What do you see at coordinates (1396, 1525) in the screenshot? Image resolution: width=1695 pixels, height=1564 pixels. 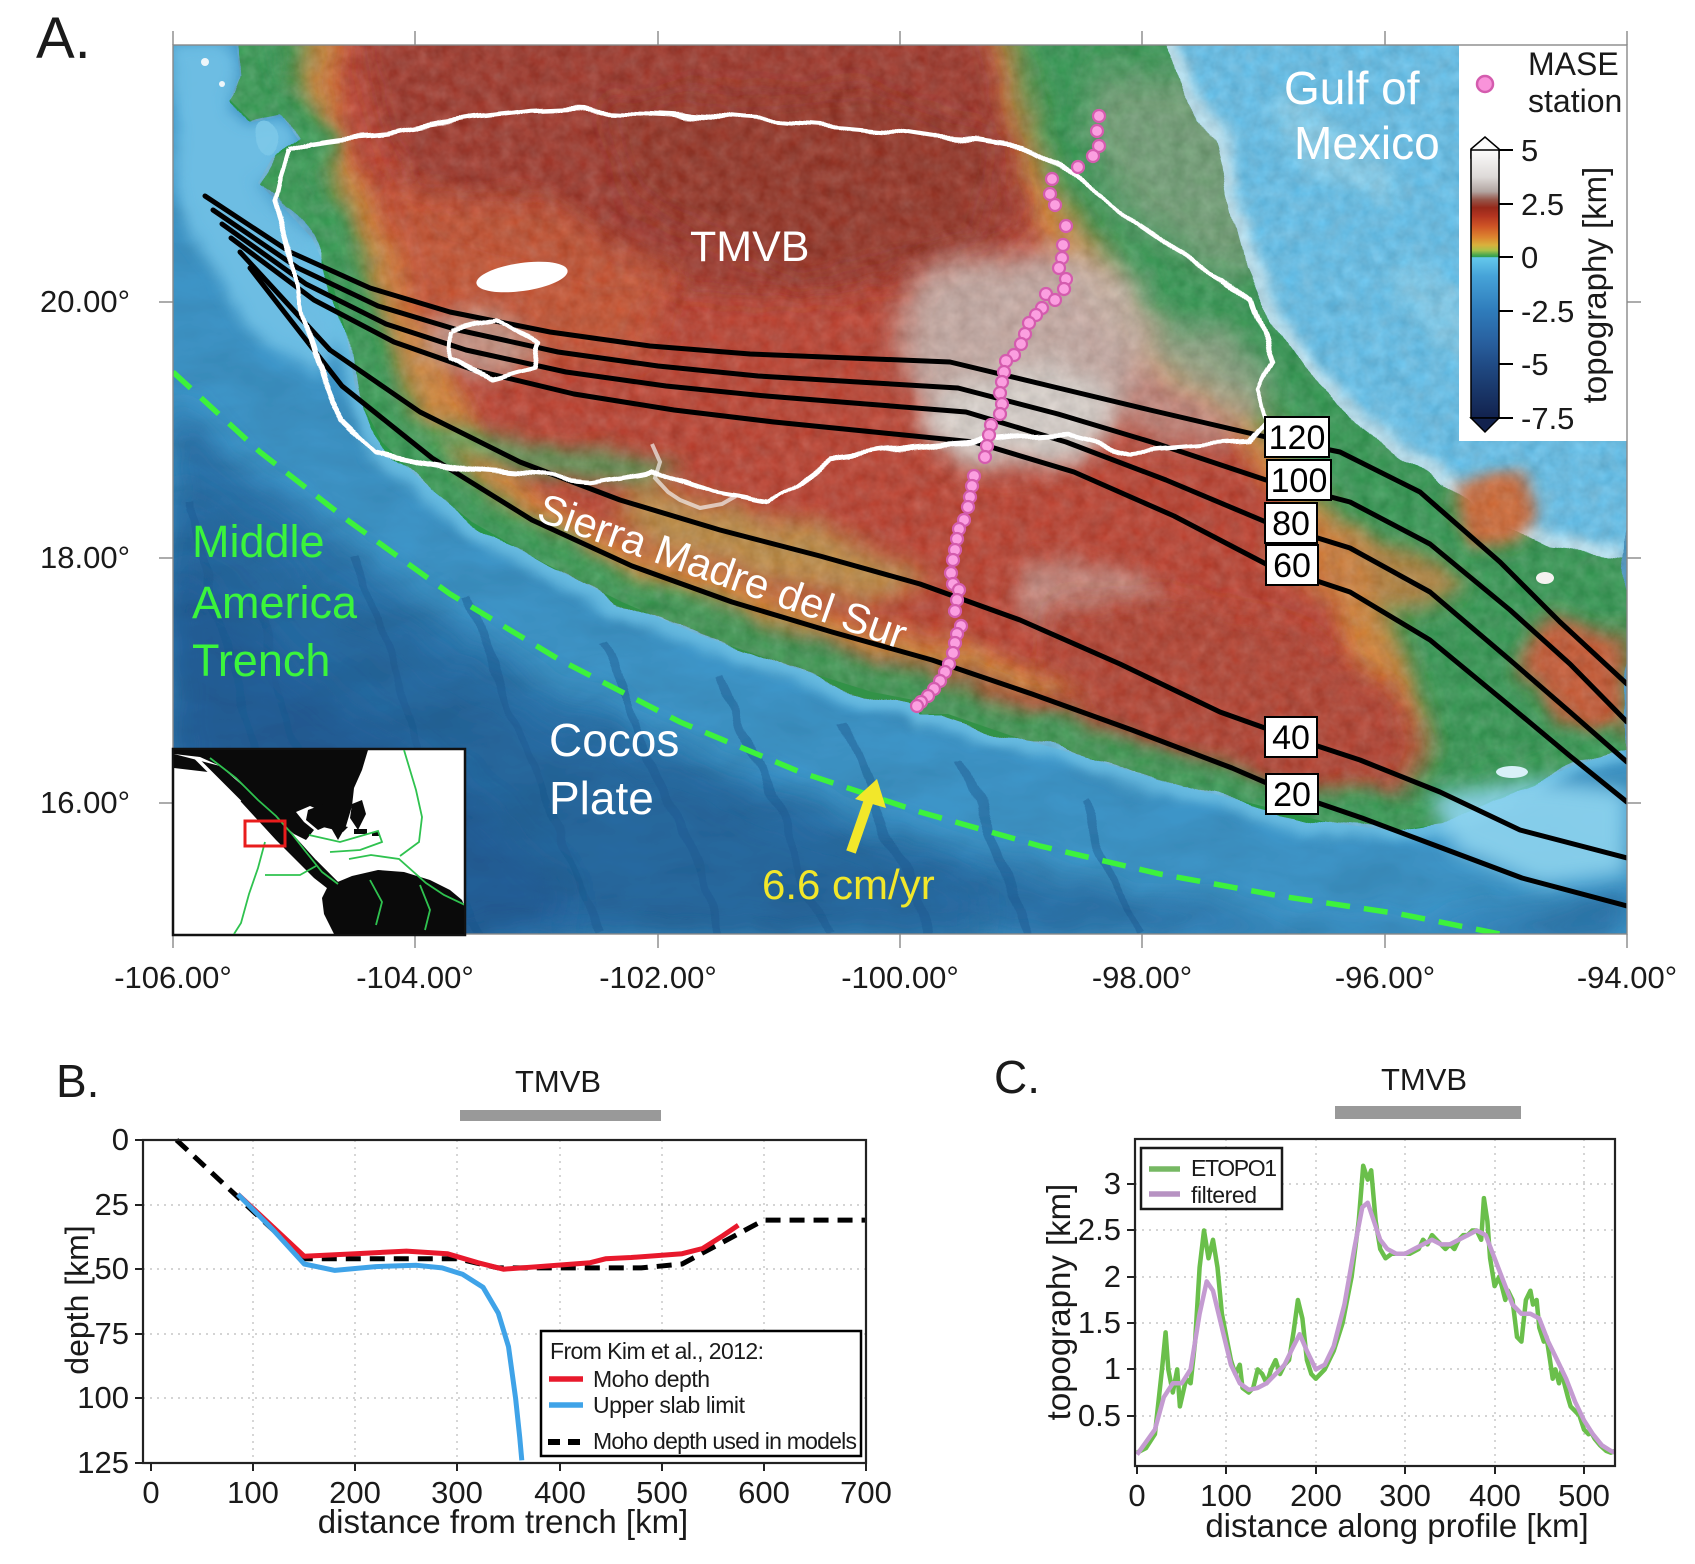 I see `svg-text: distance along profile [km]` at bounding box center [1396, 1525].